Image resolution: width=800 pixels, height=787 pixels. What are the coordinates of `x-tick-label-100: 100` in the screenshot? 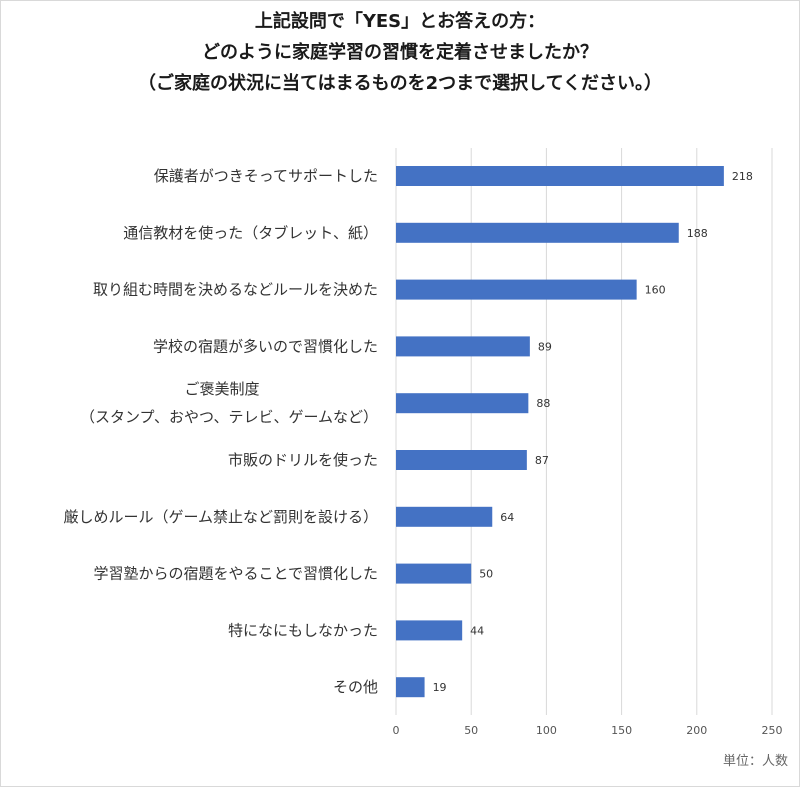 It's located at (546, 730).